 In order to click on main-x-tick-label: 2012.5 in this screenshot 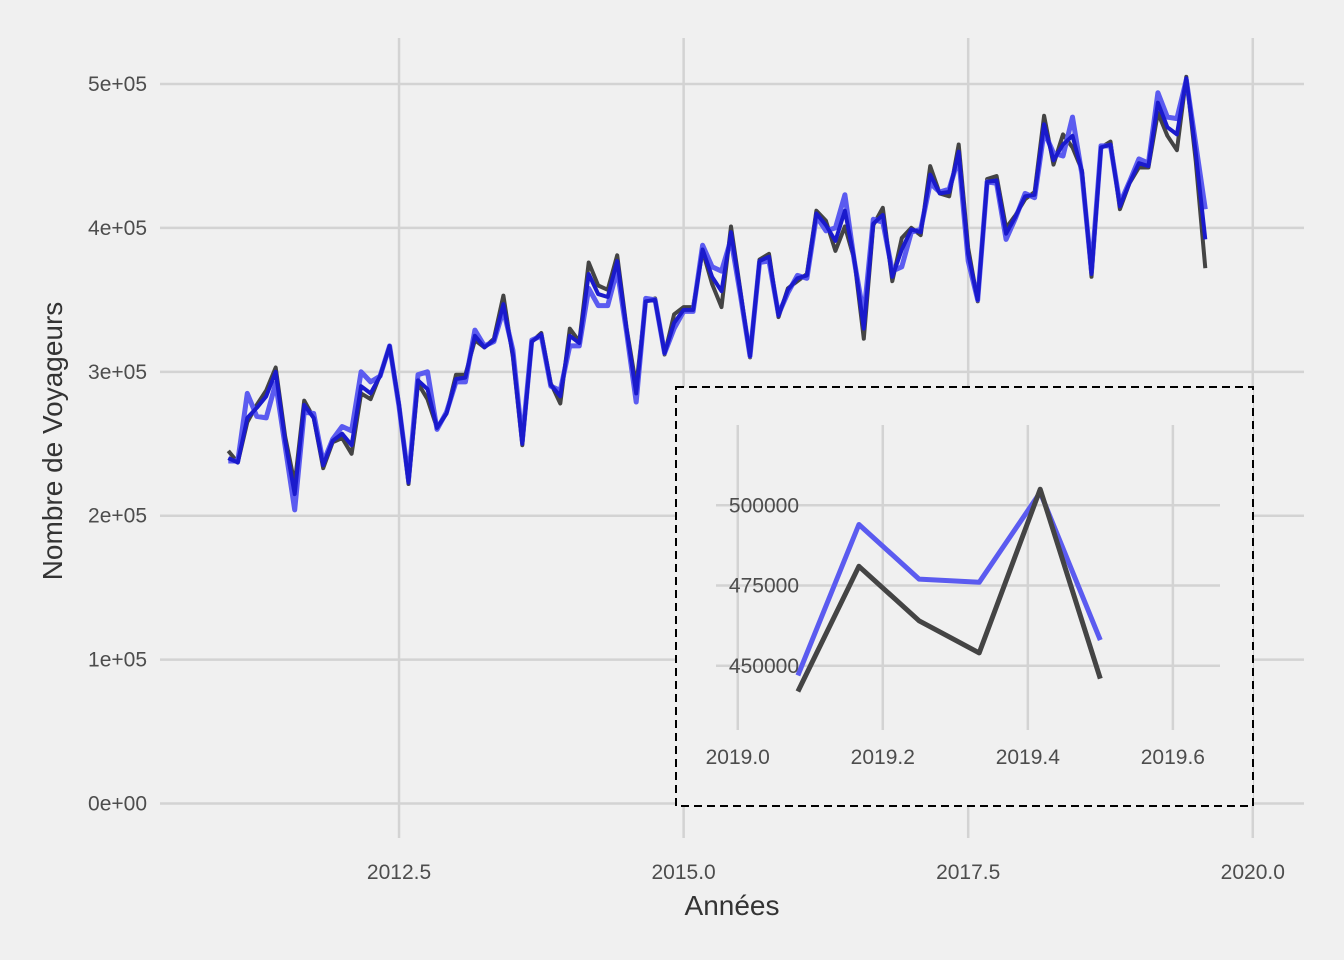, I will do `click(399, 872)`.